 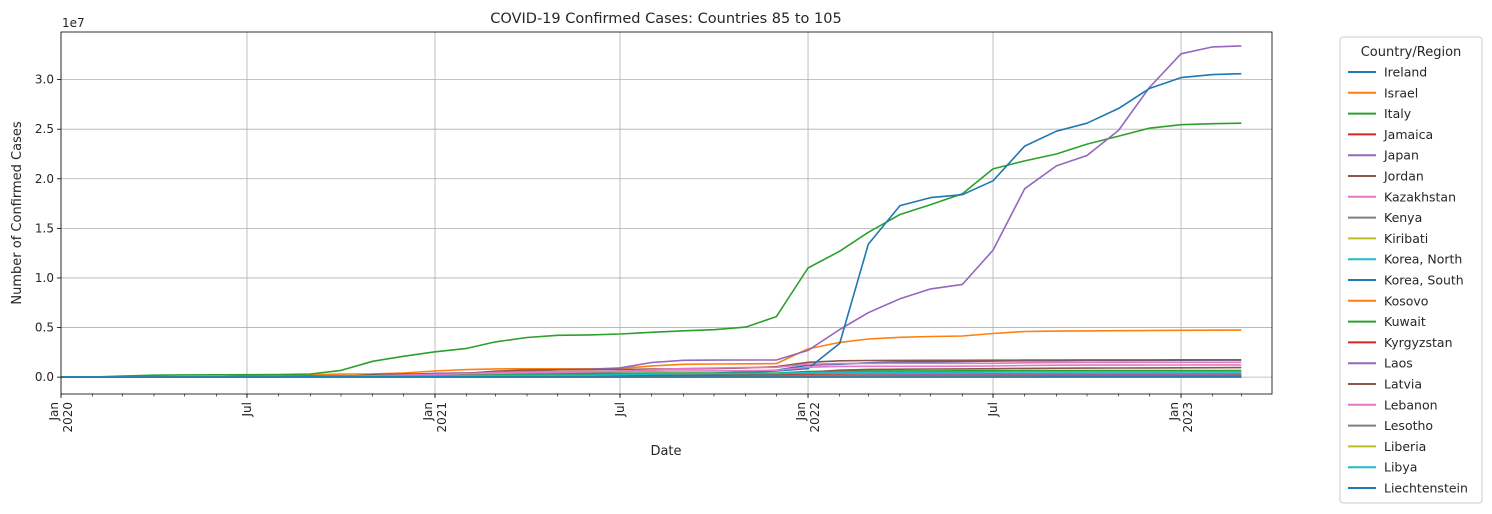 What do you see at coordinates (44, 129) in the screenshot?
I see `y-tick-label: 2.5` at bounding box center [44, 129].